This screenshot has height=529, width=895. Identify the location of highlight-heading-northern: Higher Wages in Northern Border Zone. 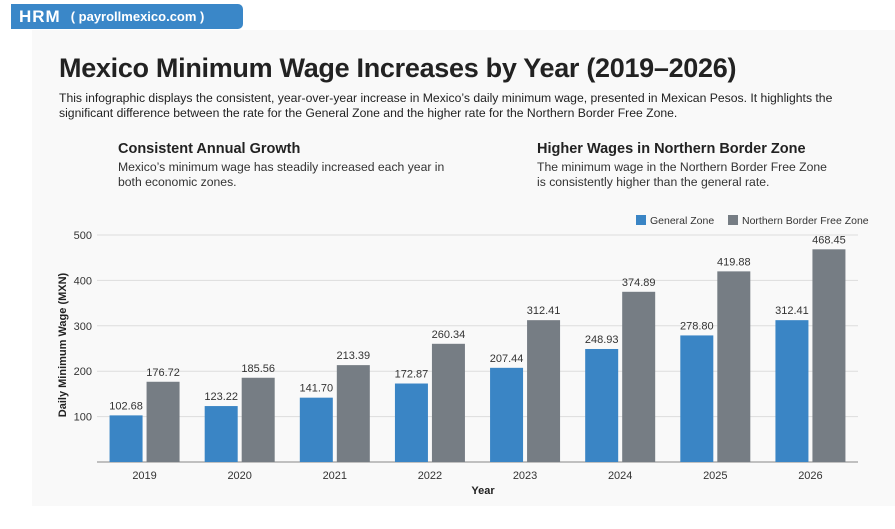
(671, 149).